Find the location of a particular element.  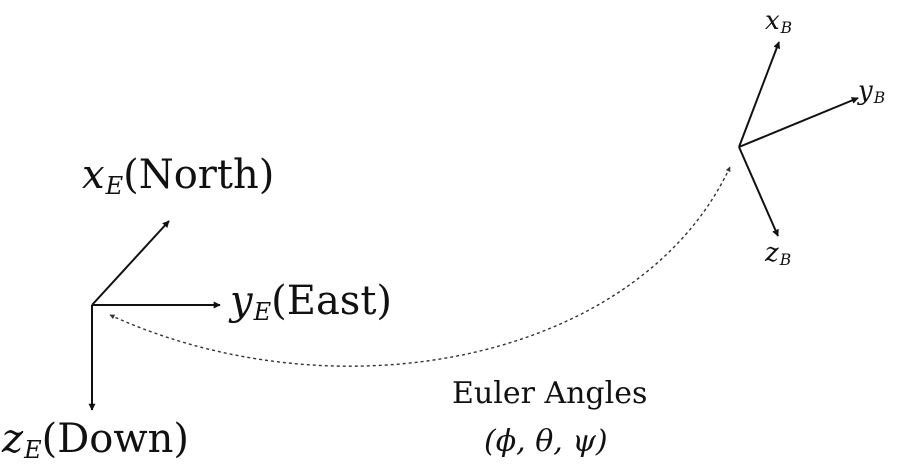

earth-z-axis-label: zE(Down) is located at coordinates (95, 440).